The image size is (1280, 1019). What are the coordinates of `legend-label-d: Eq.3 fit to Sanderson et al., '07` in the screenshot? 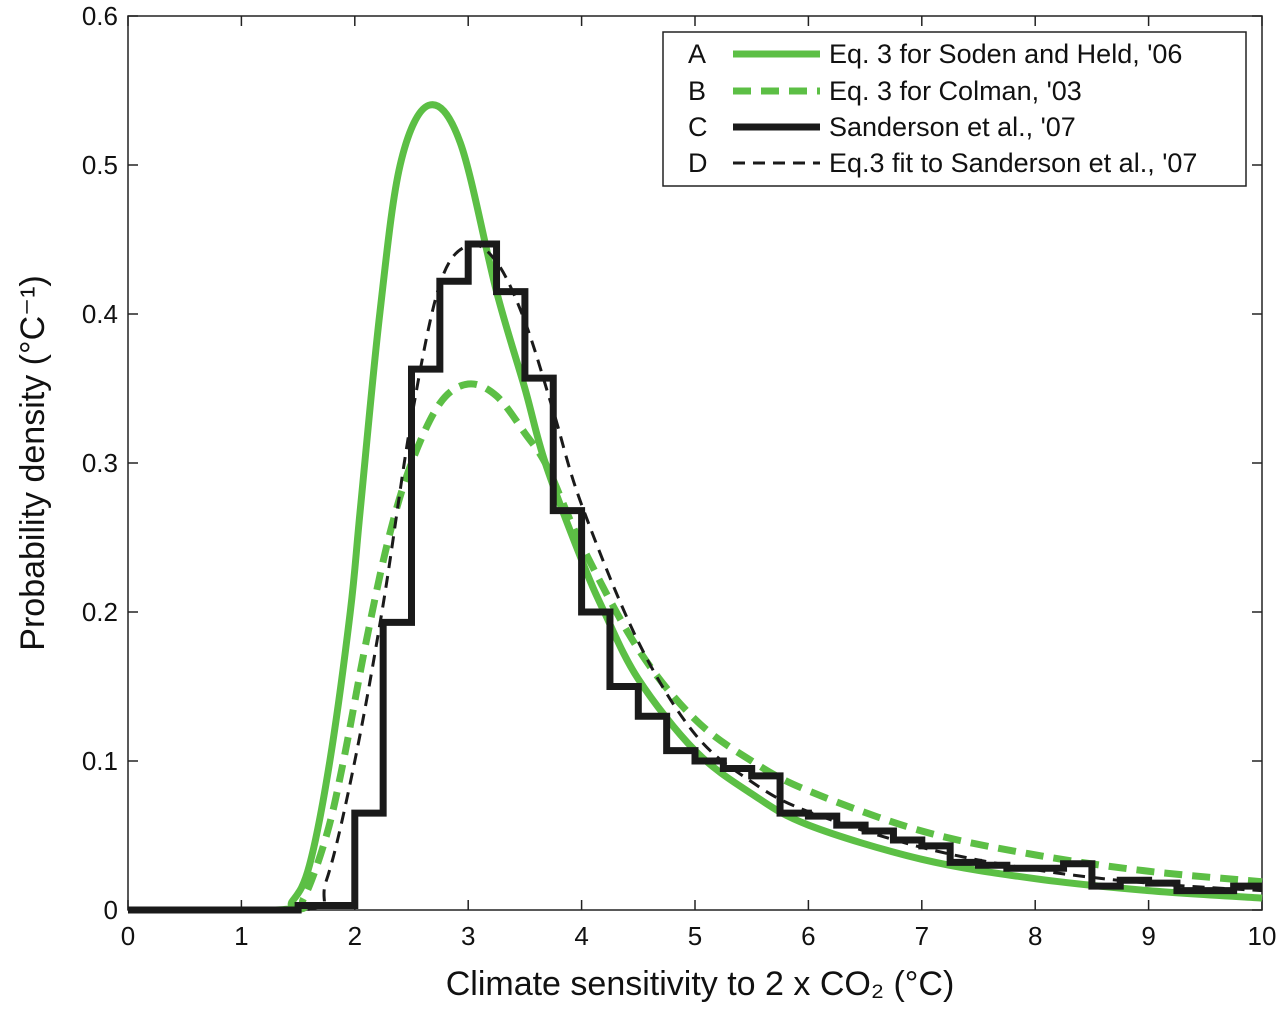 It's located at (1013, 163).